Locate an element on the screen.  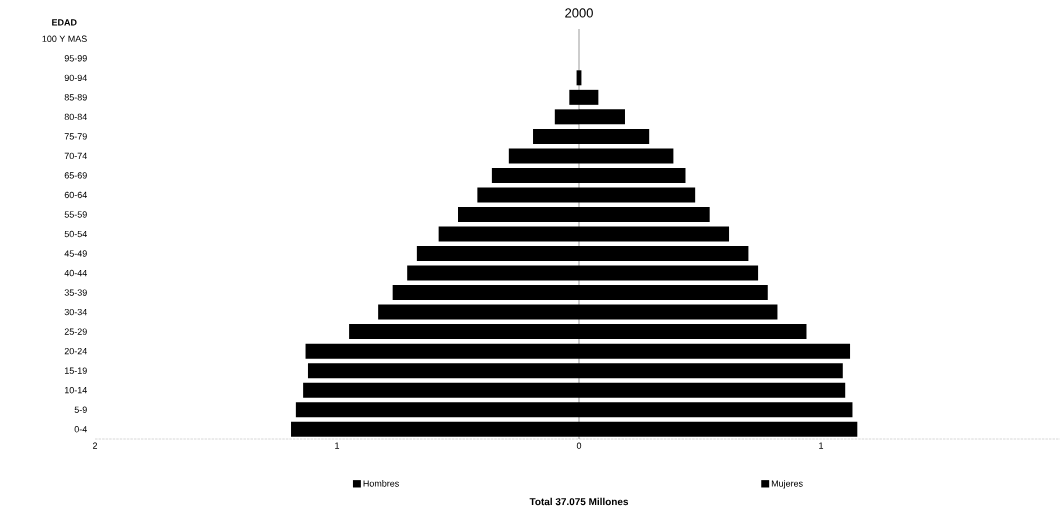
y-tick-label: 85-89 is located at coordinates (75, 97).